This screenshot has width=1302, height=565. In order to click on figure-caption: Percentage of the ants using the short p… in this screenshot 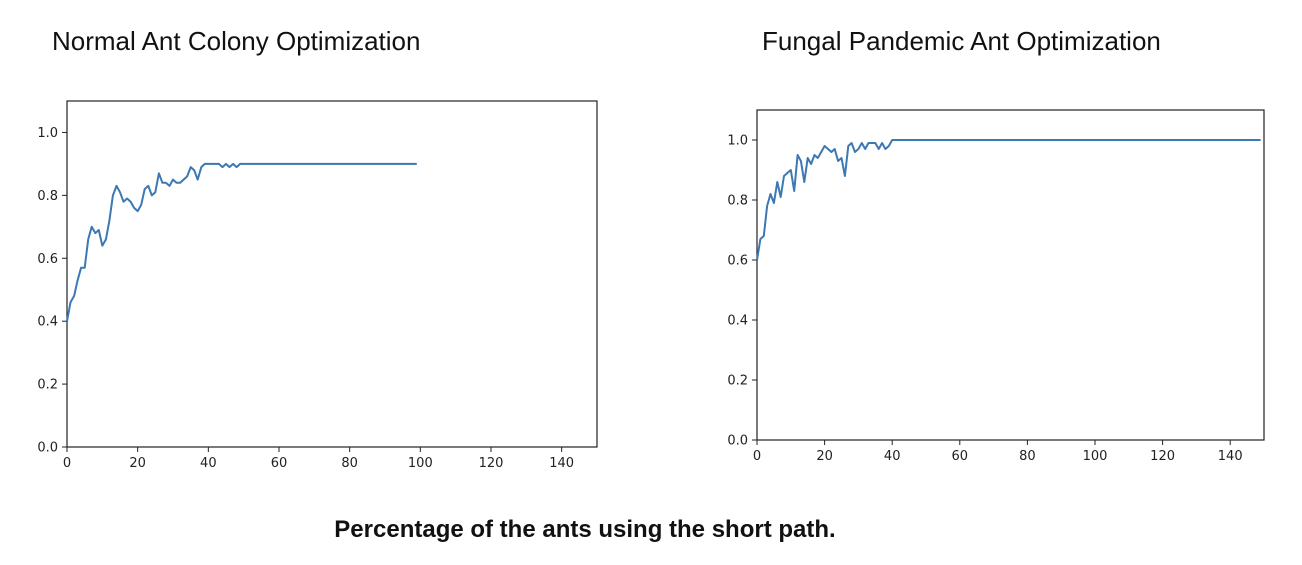, I will do `click(585, 529)`.